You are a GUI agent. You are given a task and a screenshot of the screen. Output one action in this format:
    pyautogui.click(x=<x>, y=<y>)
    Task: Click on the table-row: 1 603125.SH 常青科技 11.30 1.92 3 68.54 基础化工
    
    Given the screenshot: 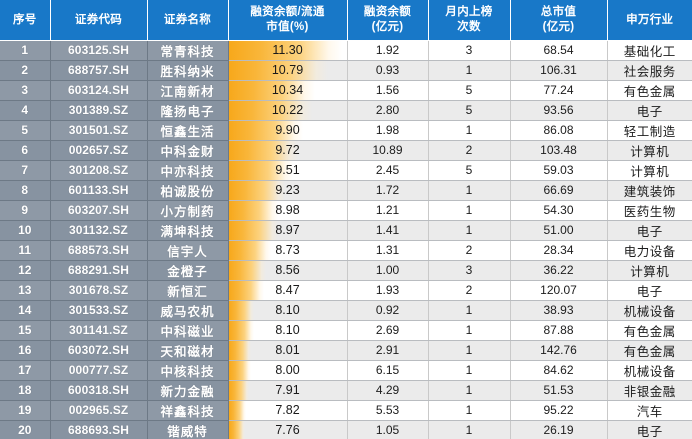 What is the action you would take?
    pyautogui.click(x=346, y=50)
    